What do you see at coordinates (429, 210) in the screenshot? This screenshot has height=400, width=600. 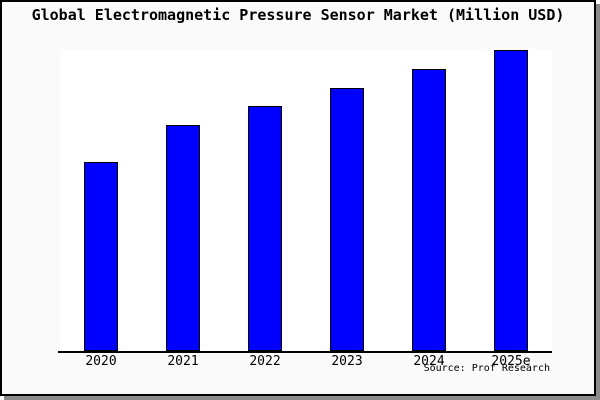 I see `bar-2024` at bounding box center [429, 210].